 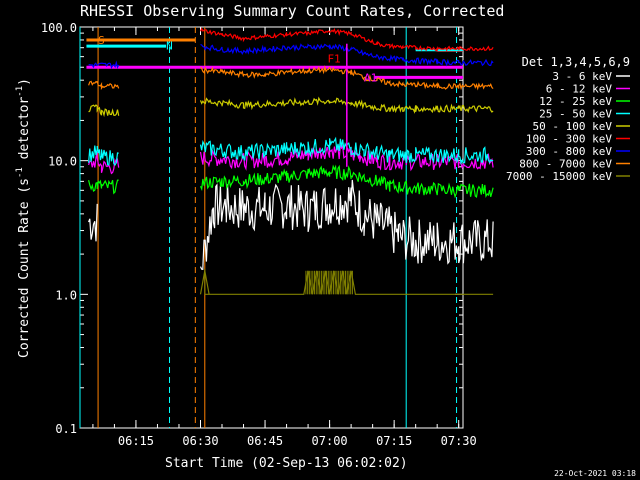 I want to click on legend-entry-label: 300 - 800 keV, so click(x=569, y=151).